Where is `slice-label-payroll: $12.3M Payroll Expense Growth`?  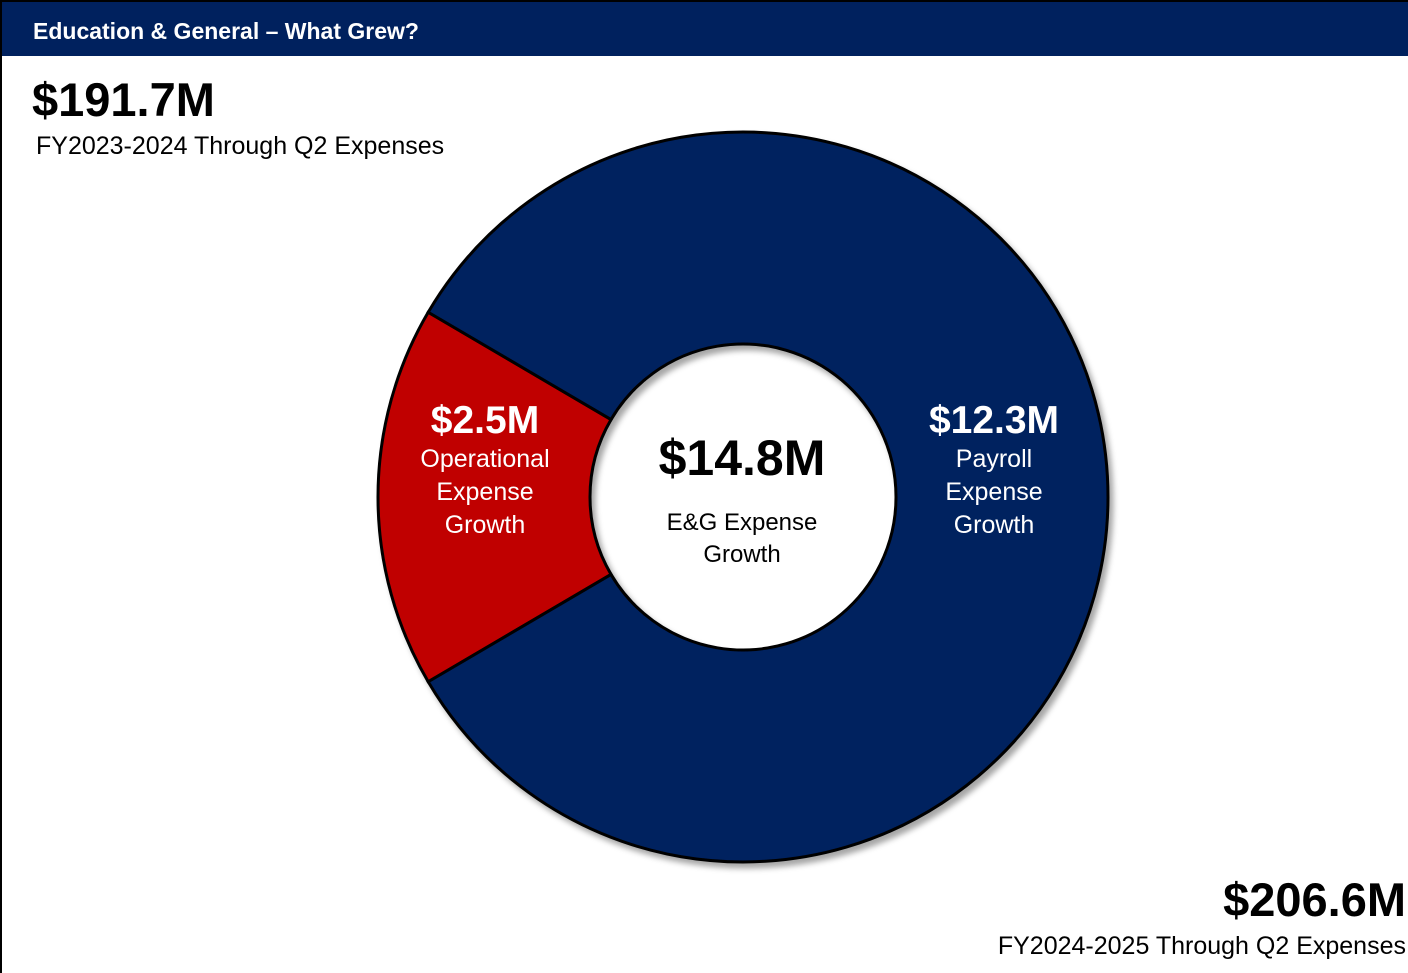
slice-label-payroll: $12.3M Payroll Expense Growth is located at coordinates (994, 470).